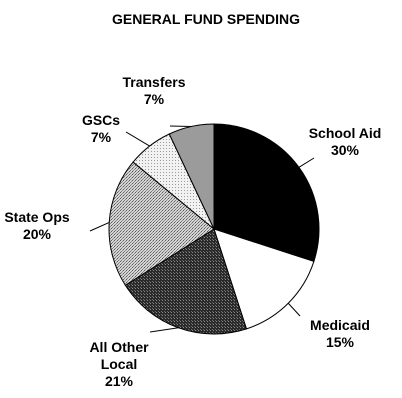 This screenshot has width=402, height=398. Describe the element at coordinates (345, 150) in the screenshot. I see `slice-value-school-aid: 30%` at that location.